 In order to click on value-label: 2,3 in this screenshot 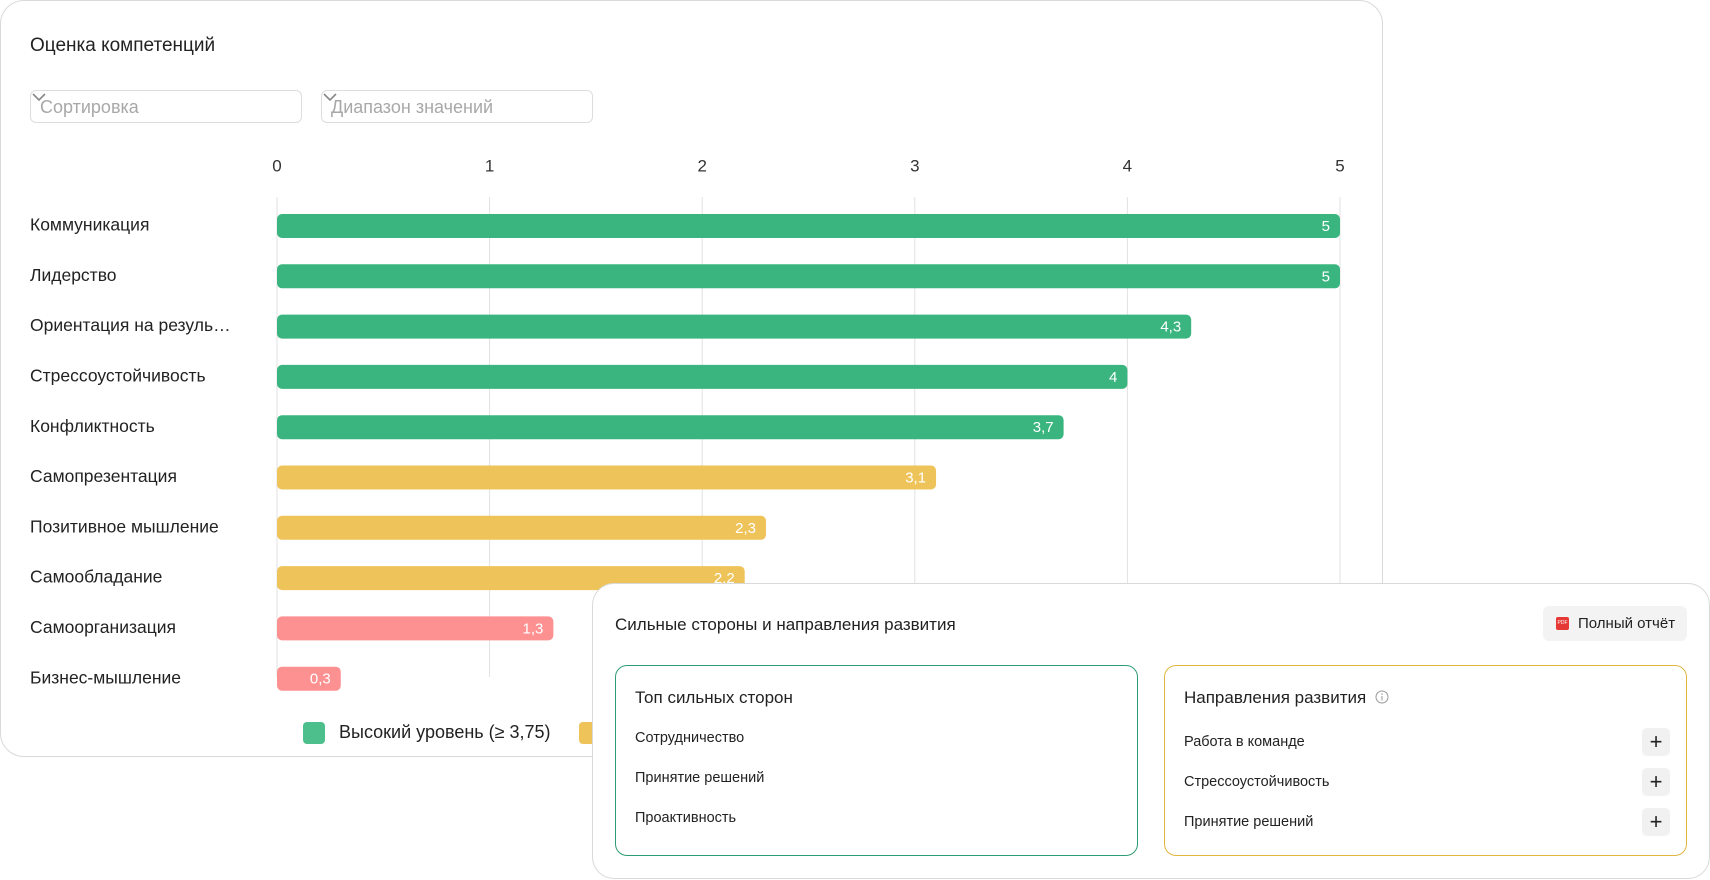, I will do `click(745, 528)`.